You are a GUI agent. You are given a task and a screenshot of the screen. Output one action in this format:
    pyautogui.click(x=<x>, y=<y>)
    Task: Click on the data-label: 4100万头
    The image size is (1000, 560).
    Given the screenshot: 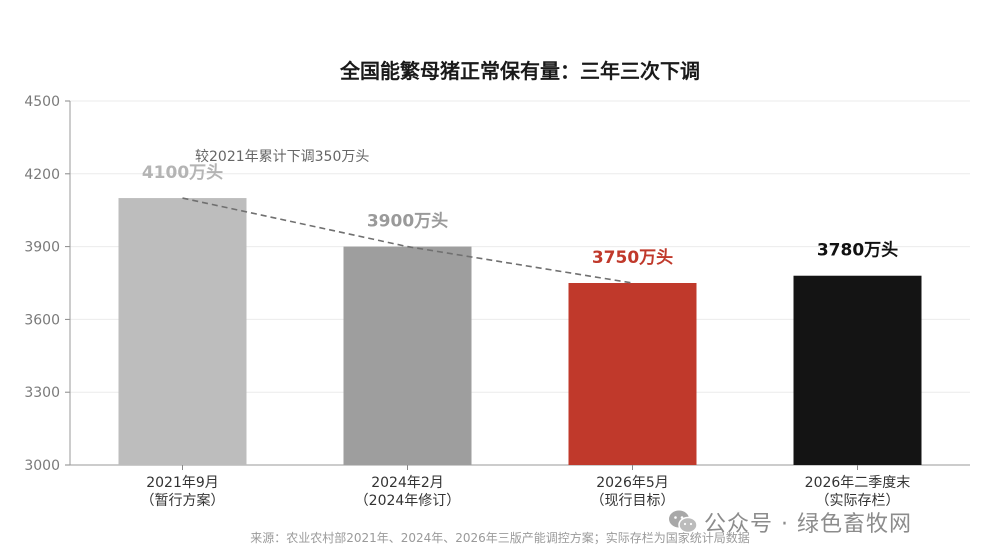 What is the action you would take?
    pyautogui.click(x=182, y=173)
    